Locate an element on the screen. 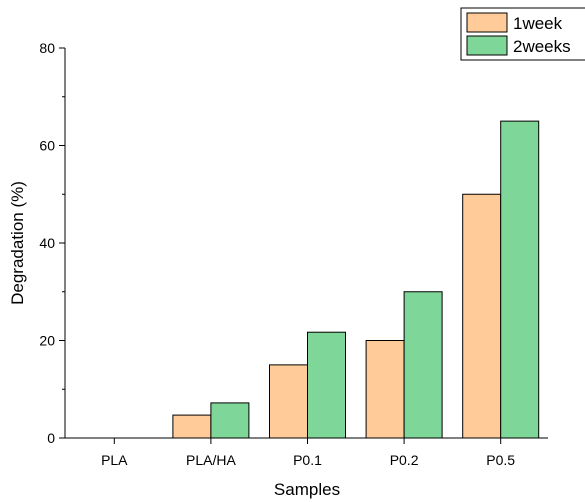 The image size is (585, 502). y-tick-label: 80 is located at coordinates (47, 48).